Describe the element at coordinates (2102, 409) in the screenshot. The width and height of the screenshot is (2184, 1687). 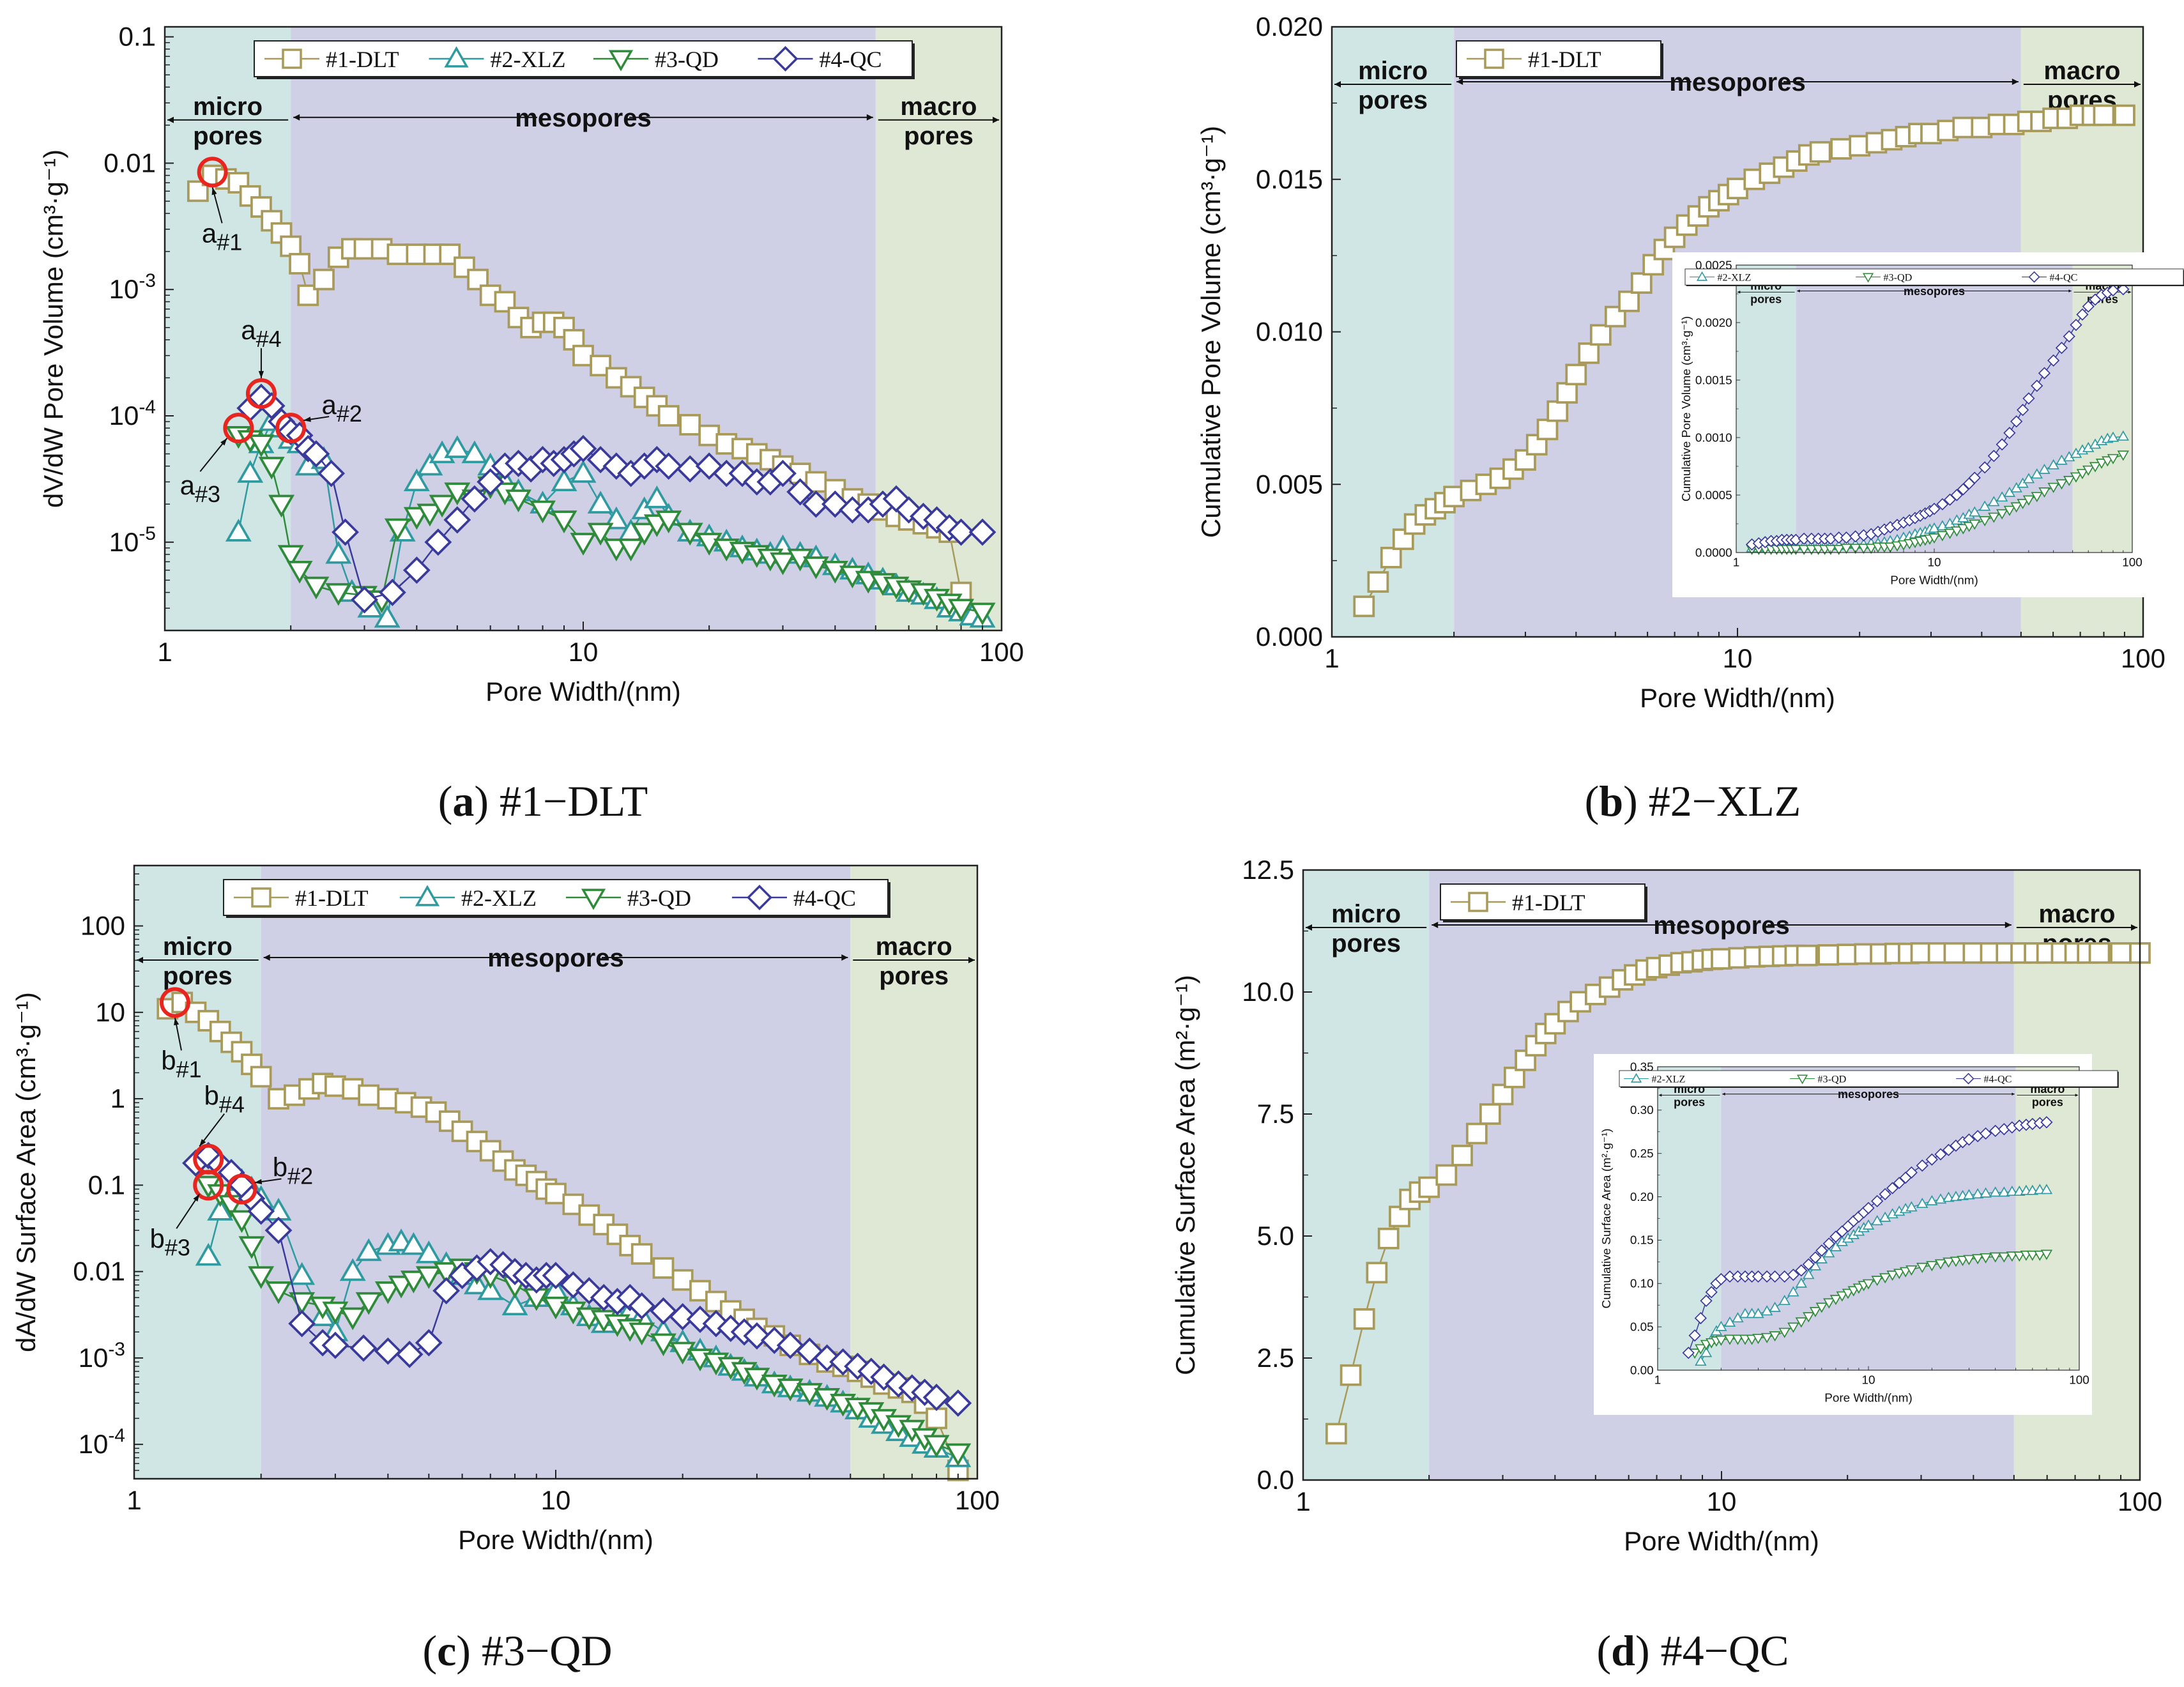
I see `region-macro-pores` at that location.